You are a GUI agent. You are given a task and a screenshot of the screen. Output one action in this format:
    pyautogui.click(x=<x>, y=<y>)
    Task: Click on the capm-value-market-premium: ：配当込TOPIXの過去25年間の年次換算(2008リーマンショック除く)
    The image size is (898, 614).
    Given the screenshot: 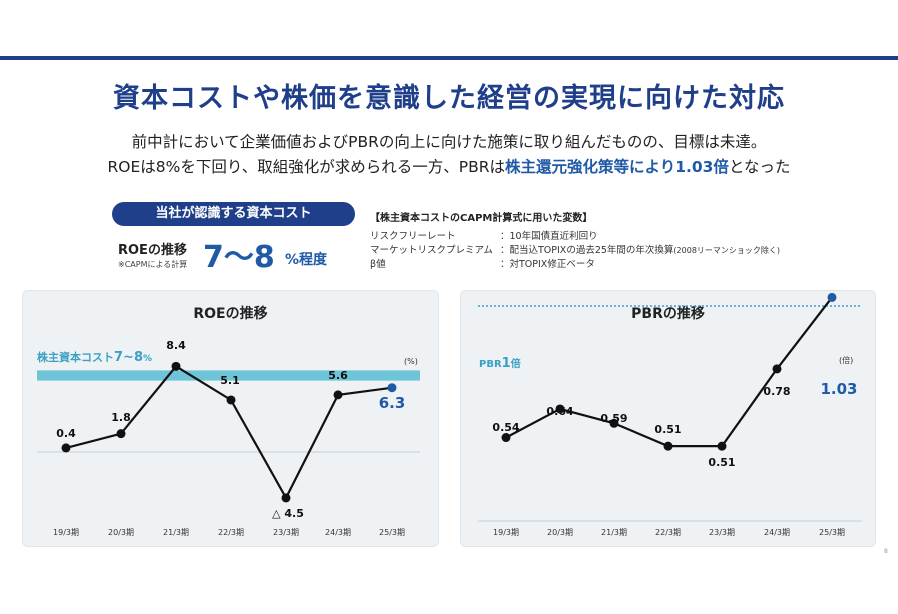 What is the action you would take?
    pyautogui.click(x=640, y=249)
    